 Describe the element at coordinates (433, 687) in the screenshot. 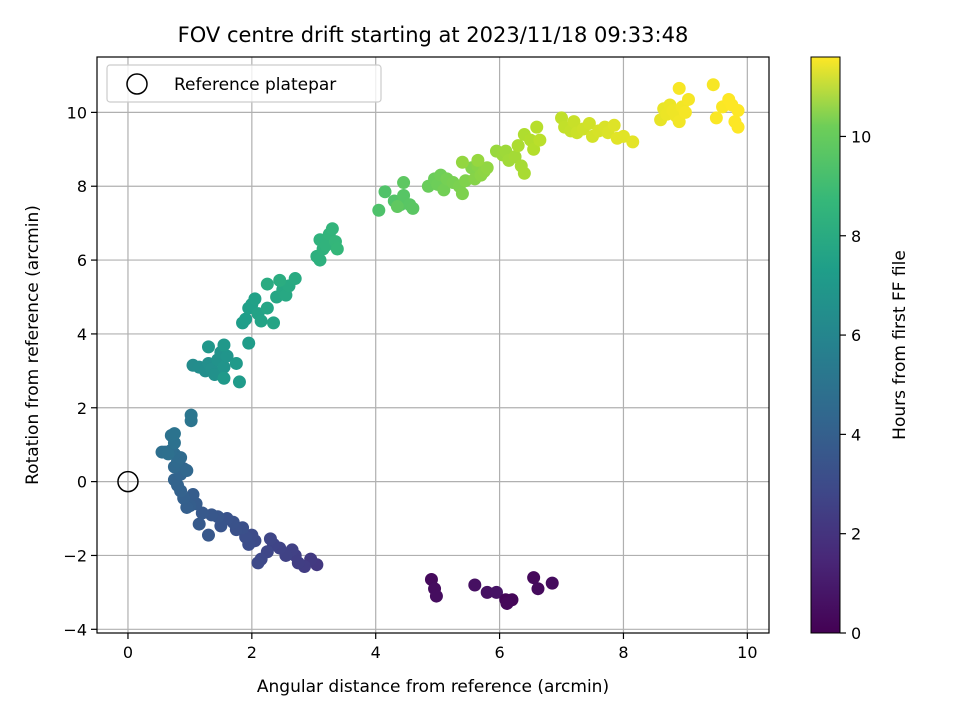

I see `x-axis-label: Angular distance from reference (arcmin)` at that location.